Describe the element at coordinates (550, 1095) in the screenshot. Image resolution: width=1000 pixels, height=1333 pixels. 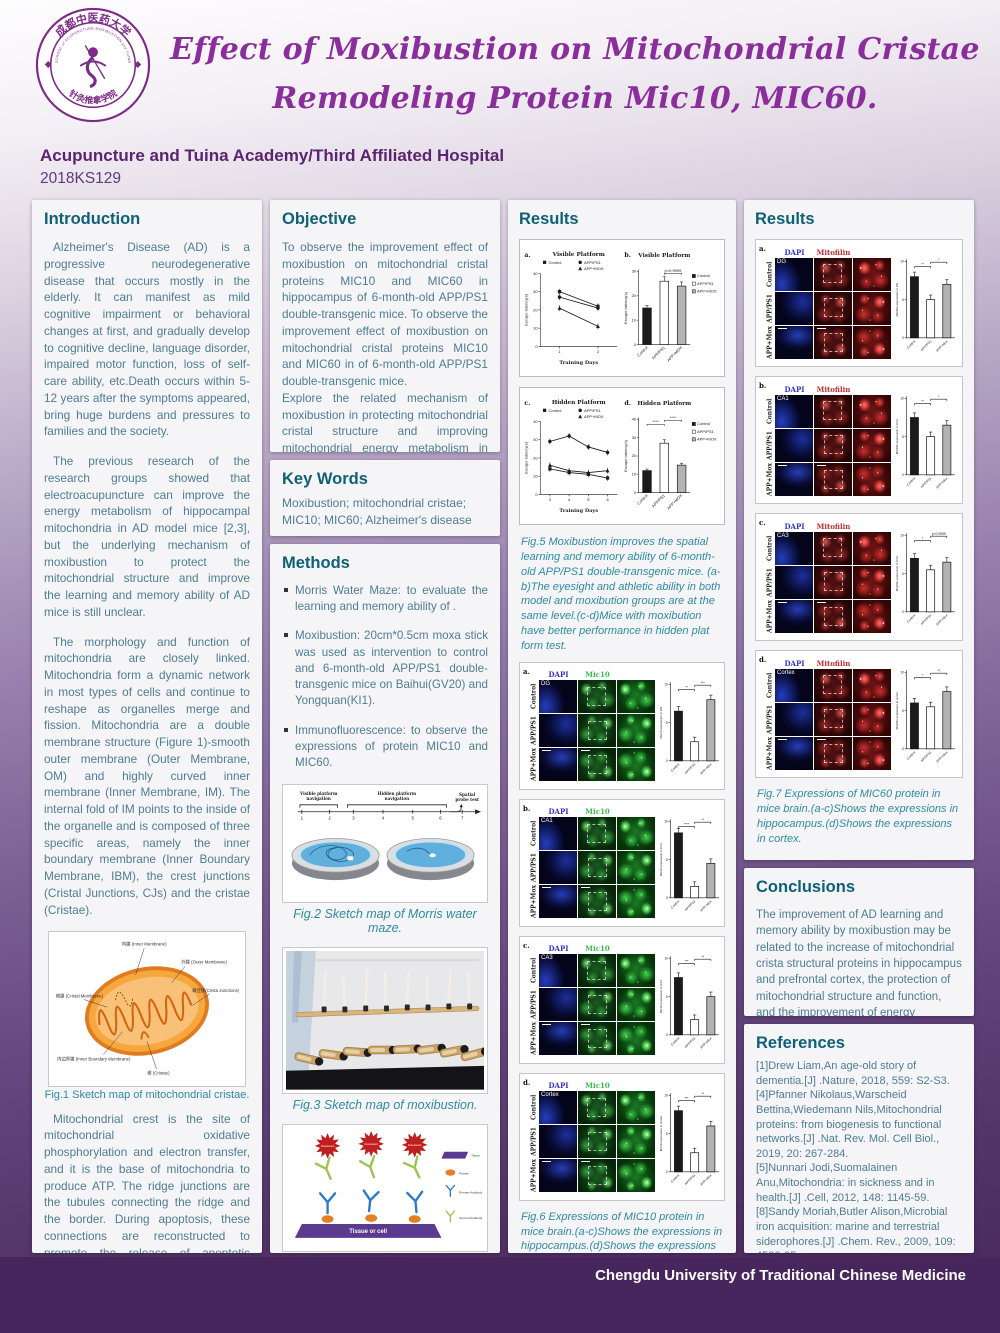
I see `brain-region-label: Cortex` at that location.